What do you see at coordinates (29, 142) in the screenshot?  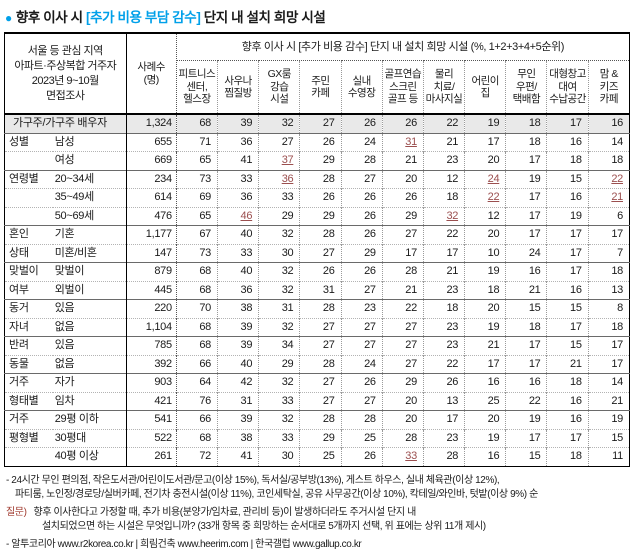 I see `row-group-label: 성별` at bounding box center [29, 142].